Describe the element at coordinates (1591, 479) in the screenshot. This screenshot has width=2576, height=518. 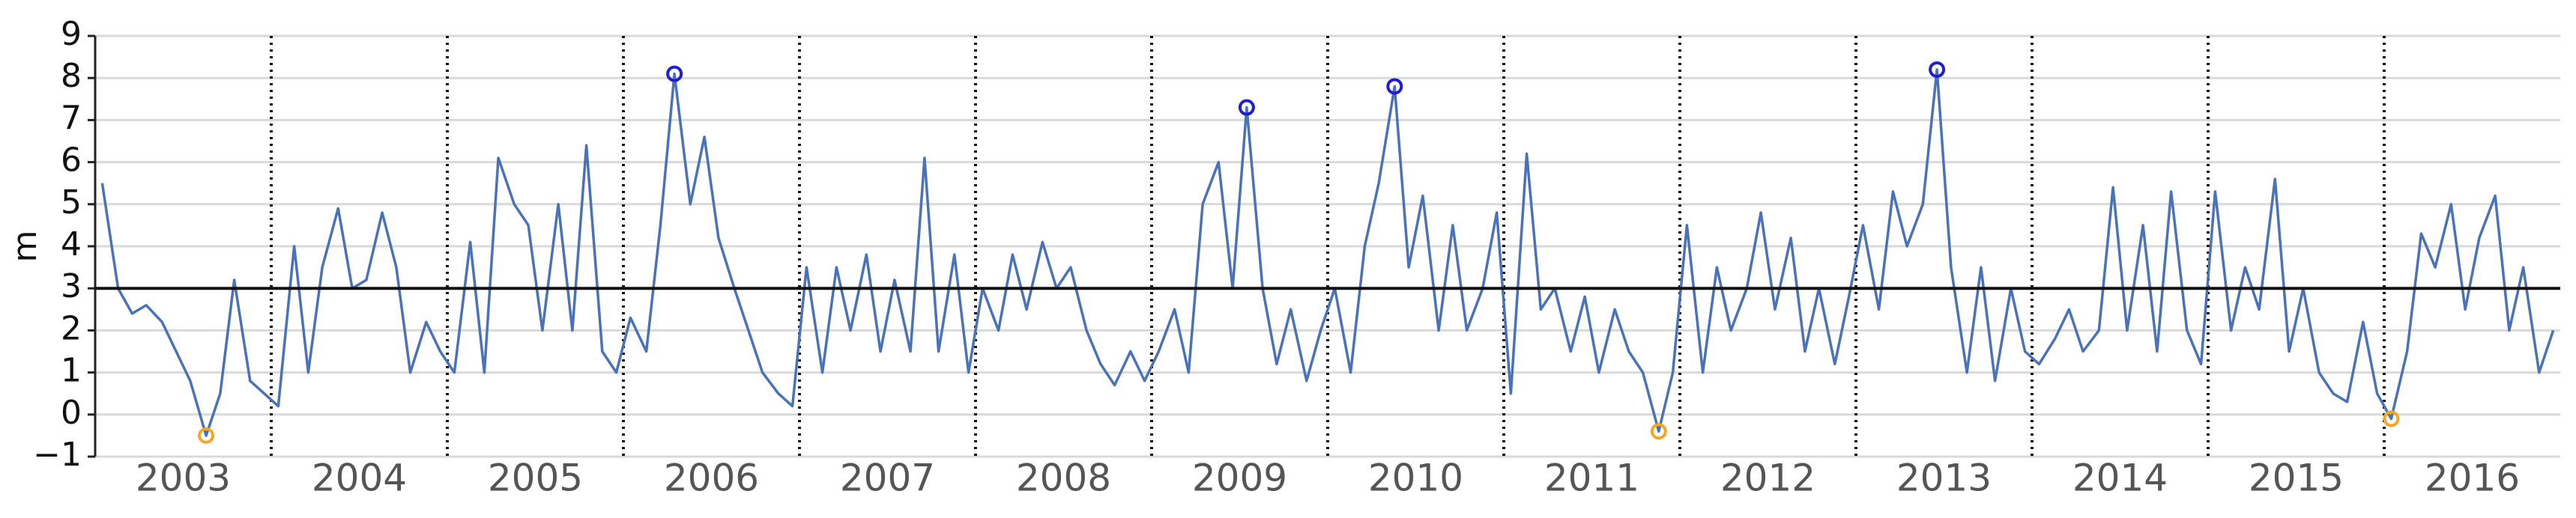
I see `x-tick-label: 2011` at that location.